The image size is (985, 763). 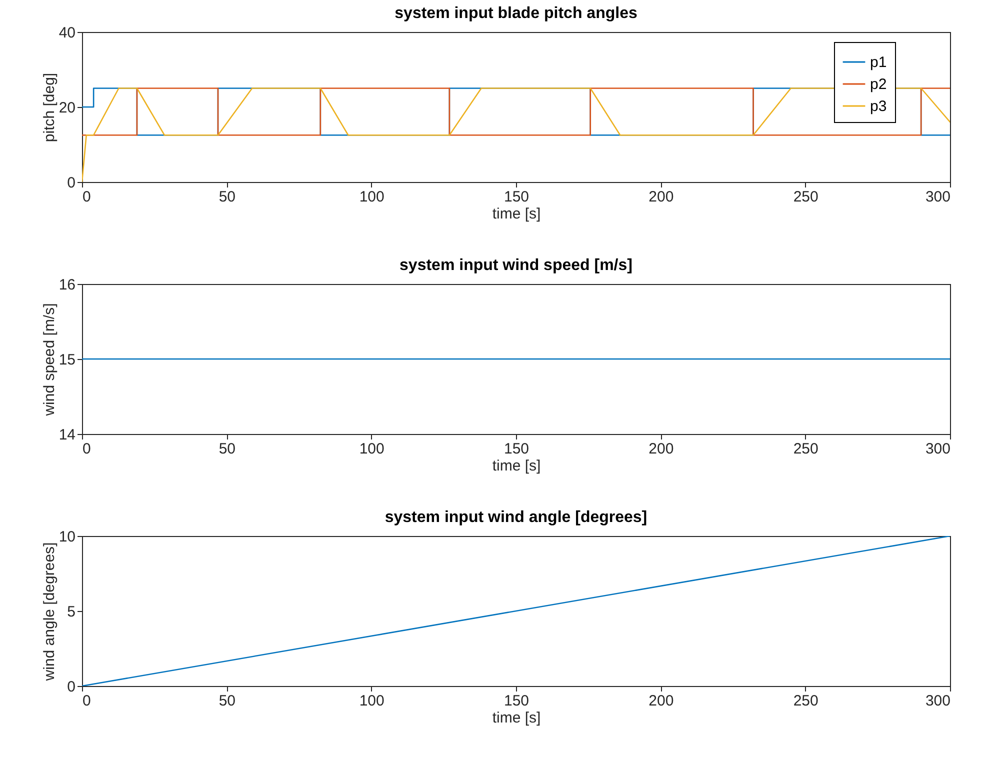 I want to click on legend-label: p3, so click(x=878, y=106).